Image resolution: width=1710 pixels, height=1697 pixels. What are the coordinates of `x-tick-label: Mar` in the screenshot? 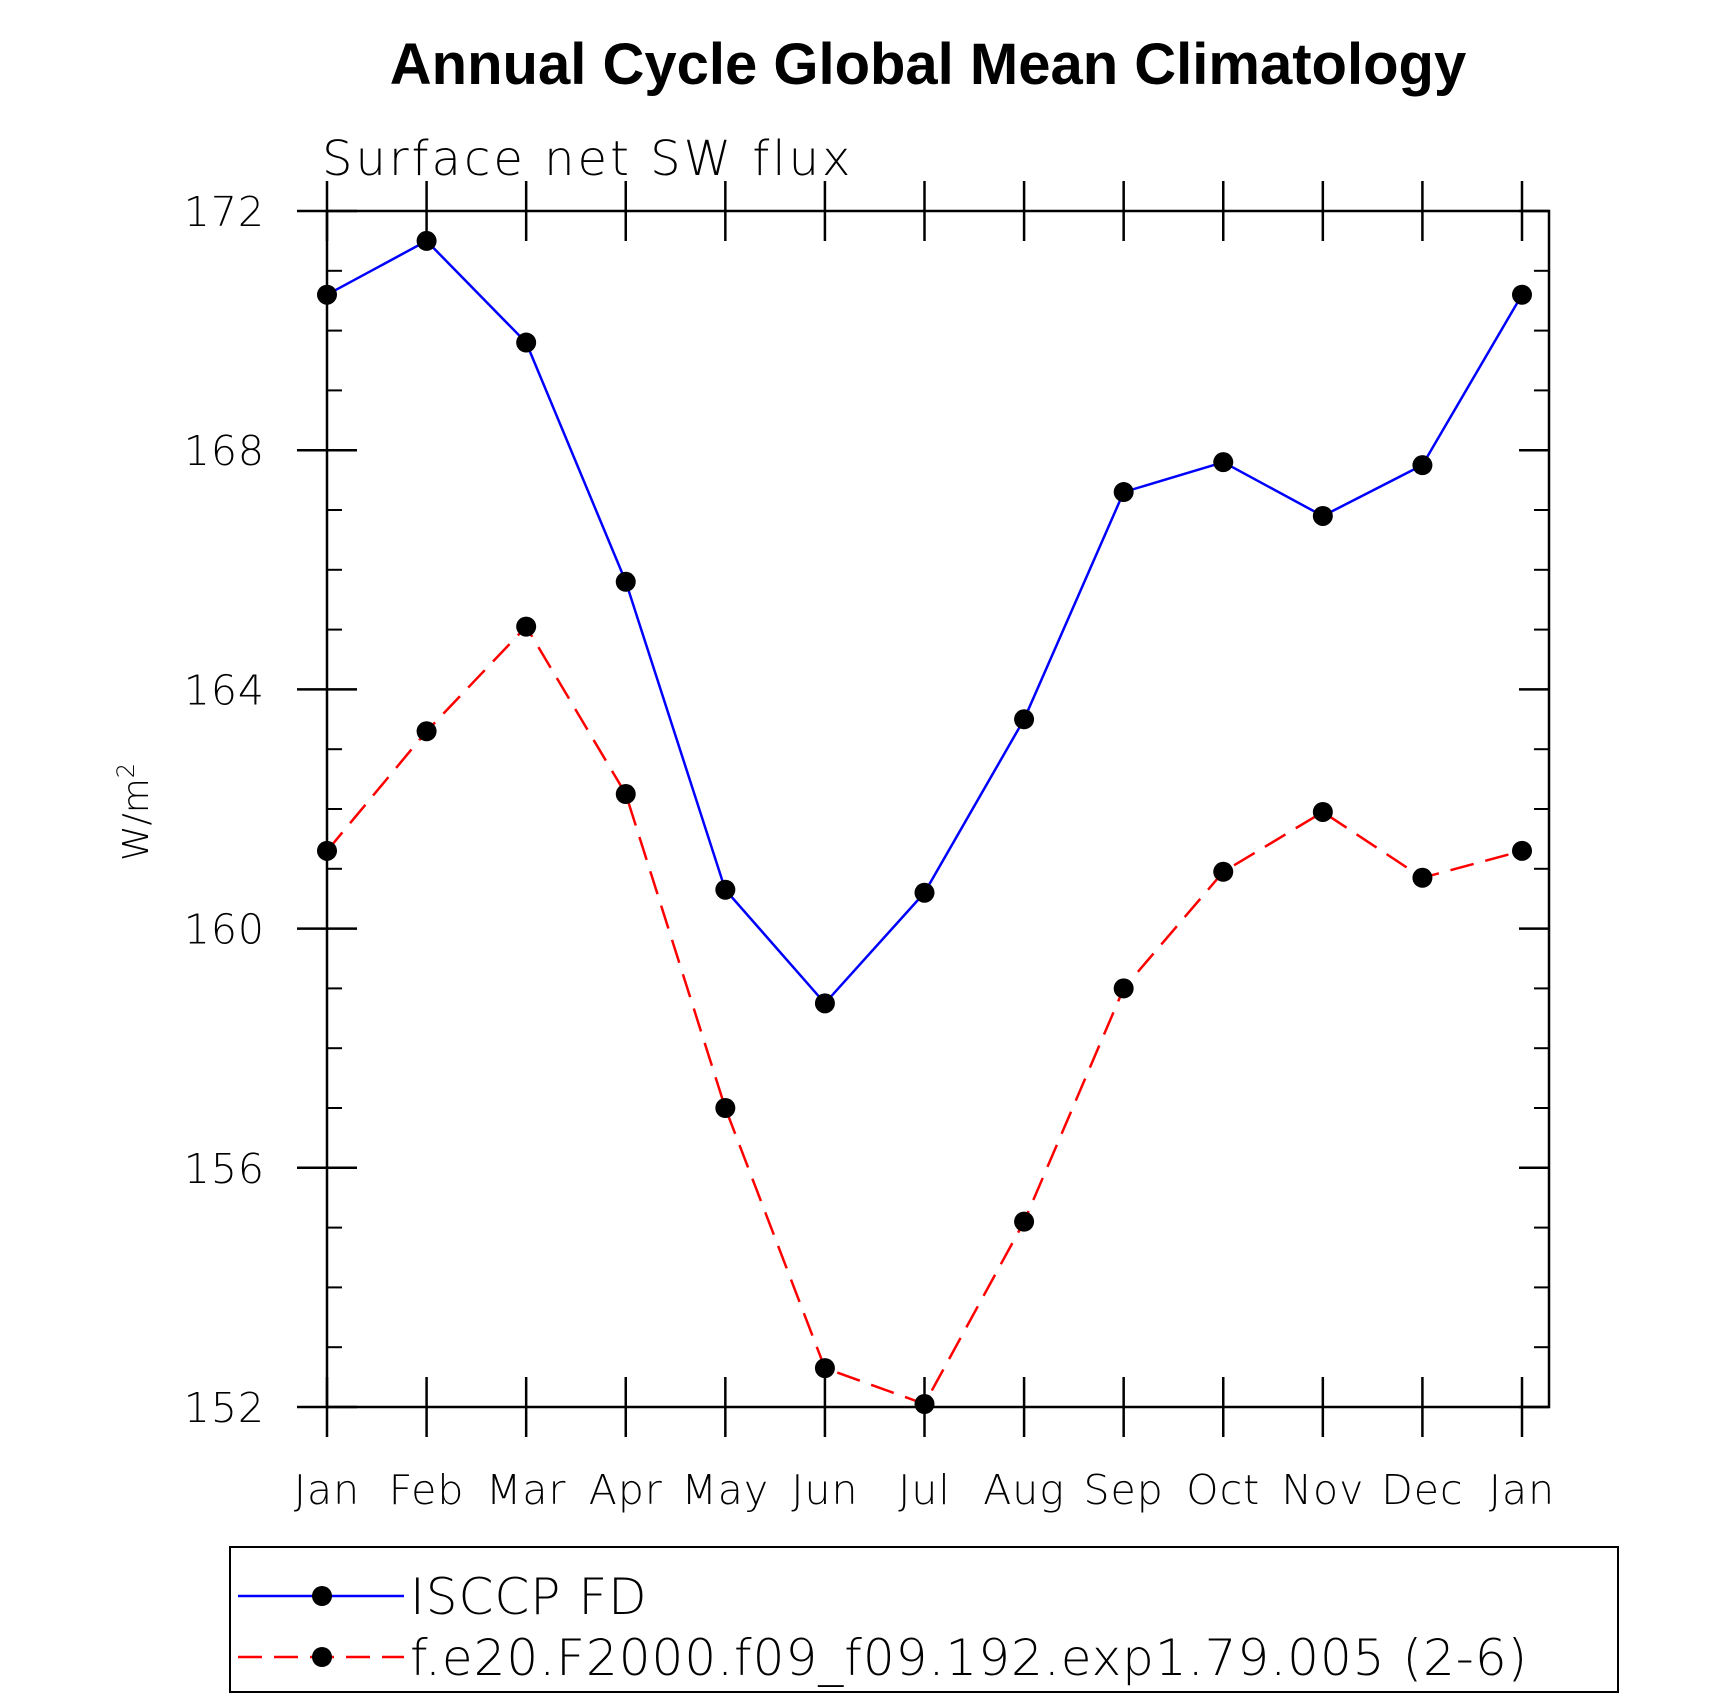 It's located at (526, 1490).